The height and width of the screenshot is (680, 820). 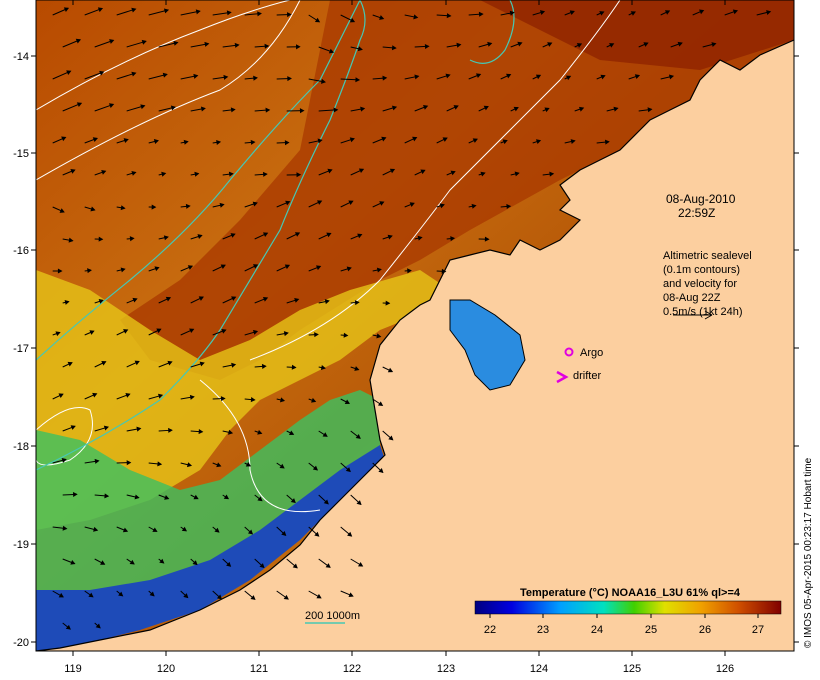 I want to click on colorbar-tick-label: 22, so click(x=490, y=630).